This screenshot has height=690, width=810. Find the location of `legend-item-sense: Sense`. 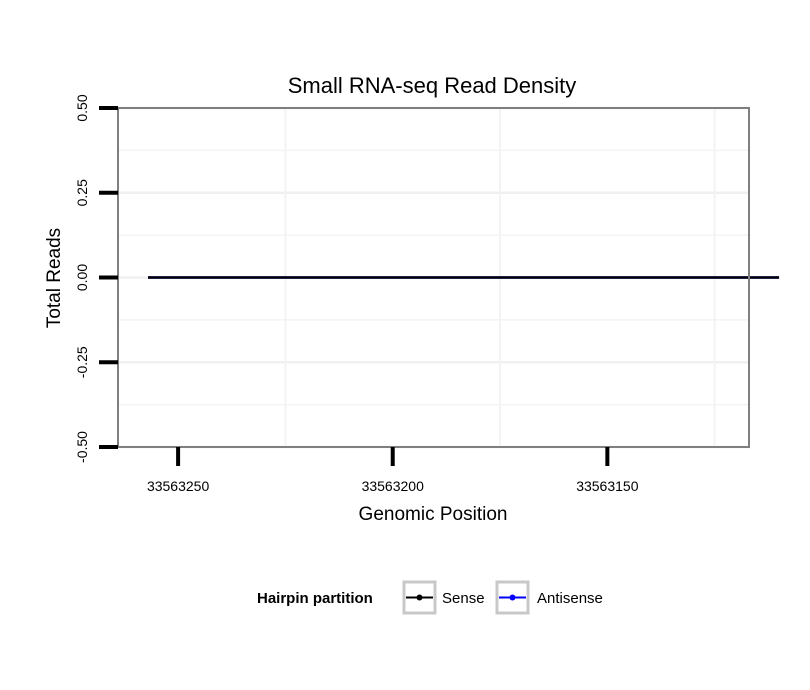

legend-item-sense: Sense is located at coordinates (443, 597).